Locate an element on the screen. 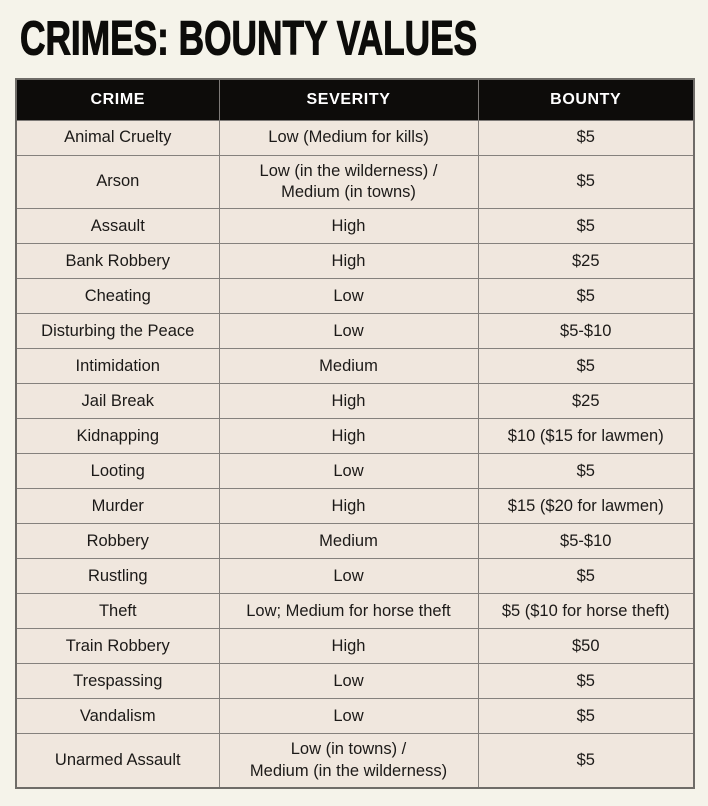 The image size is (708, 806). table-row: Intimidation Medium $5 is located at coordinates (355, 366).